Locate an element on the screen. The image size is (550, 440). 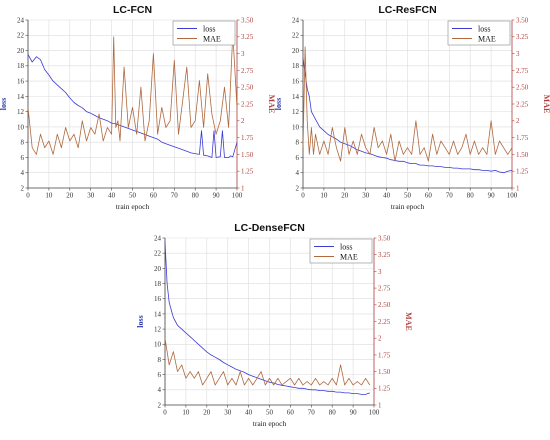
chart-title: LC-ResFCN is located at coordinates (407, 10).